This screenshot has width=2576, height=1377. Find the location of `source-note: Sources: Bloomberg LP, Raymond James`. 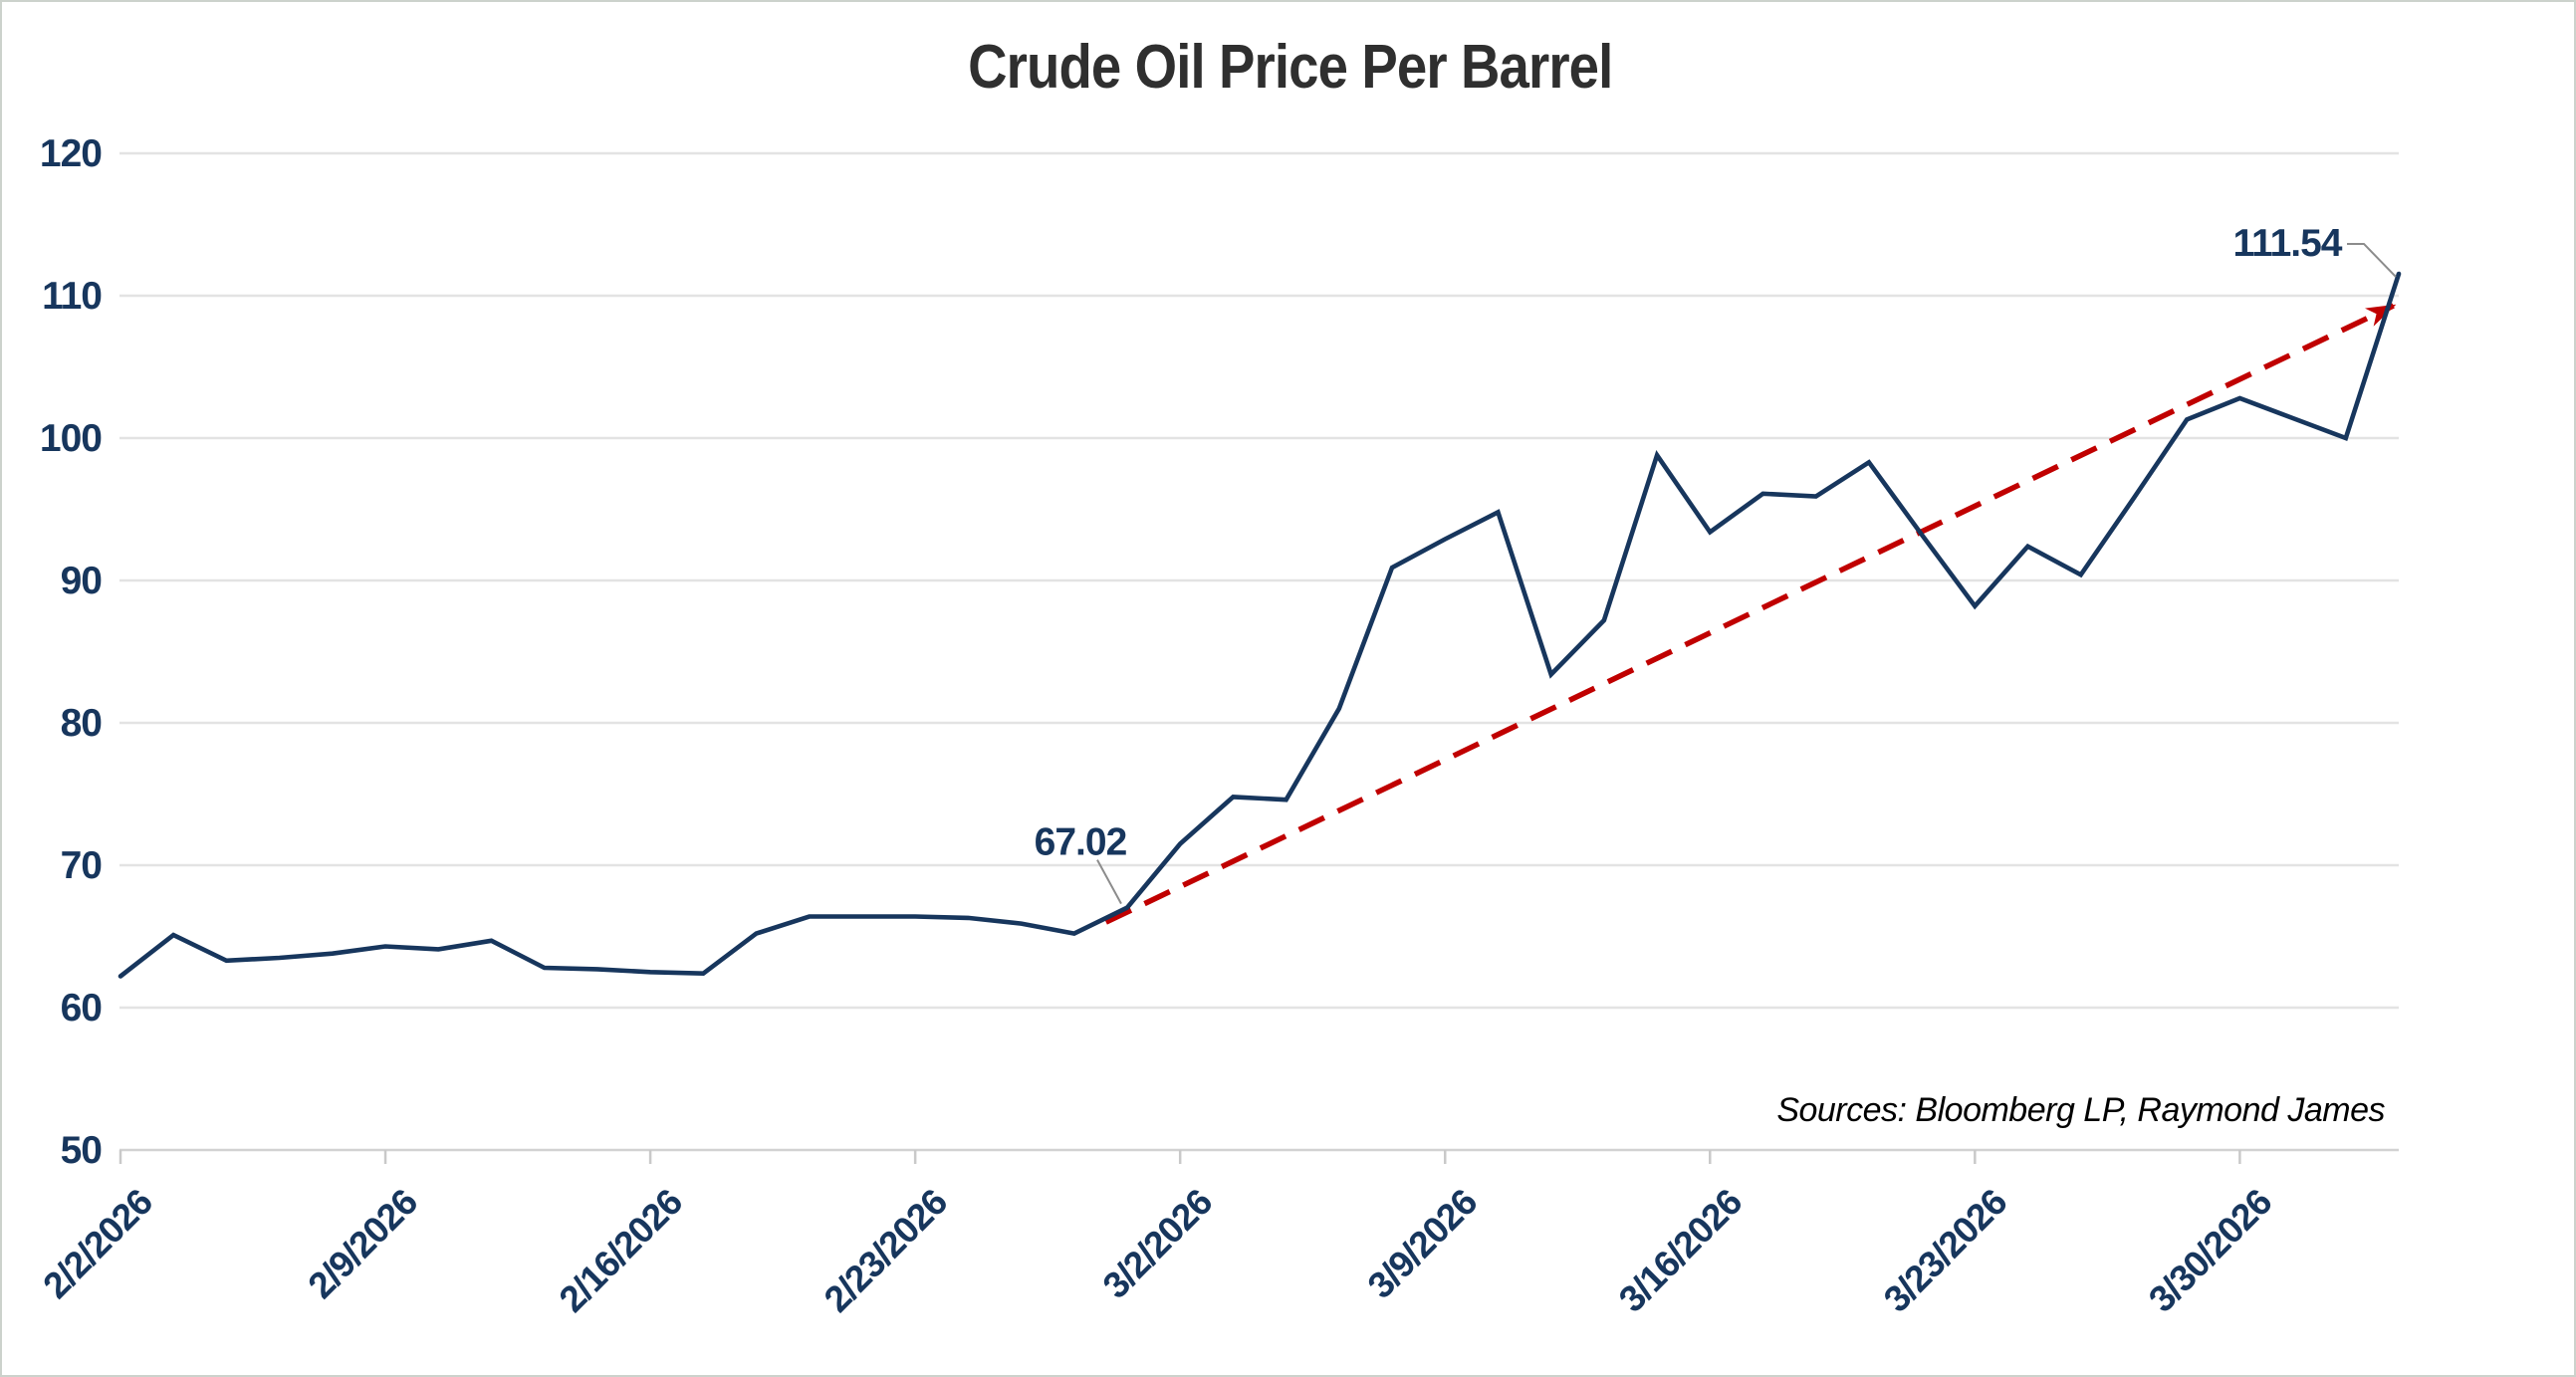

source-note: Sources: Bloomberg LP, Raymond James is located at coordinates (2080, 1110).